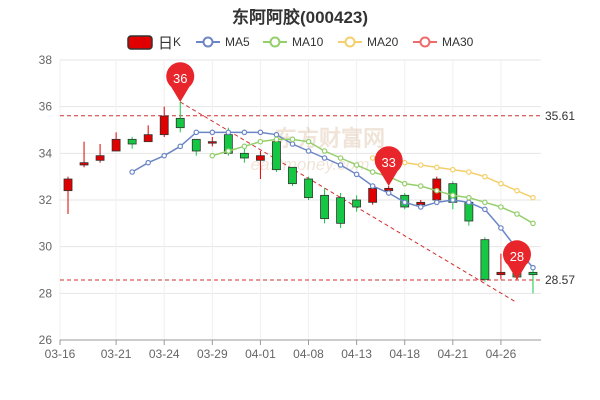  I want to click on legend-ma20-label: MA20, so click(383, 42).